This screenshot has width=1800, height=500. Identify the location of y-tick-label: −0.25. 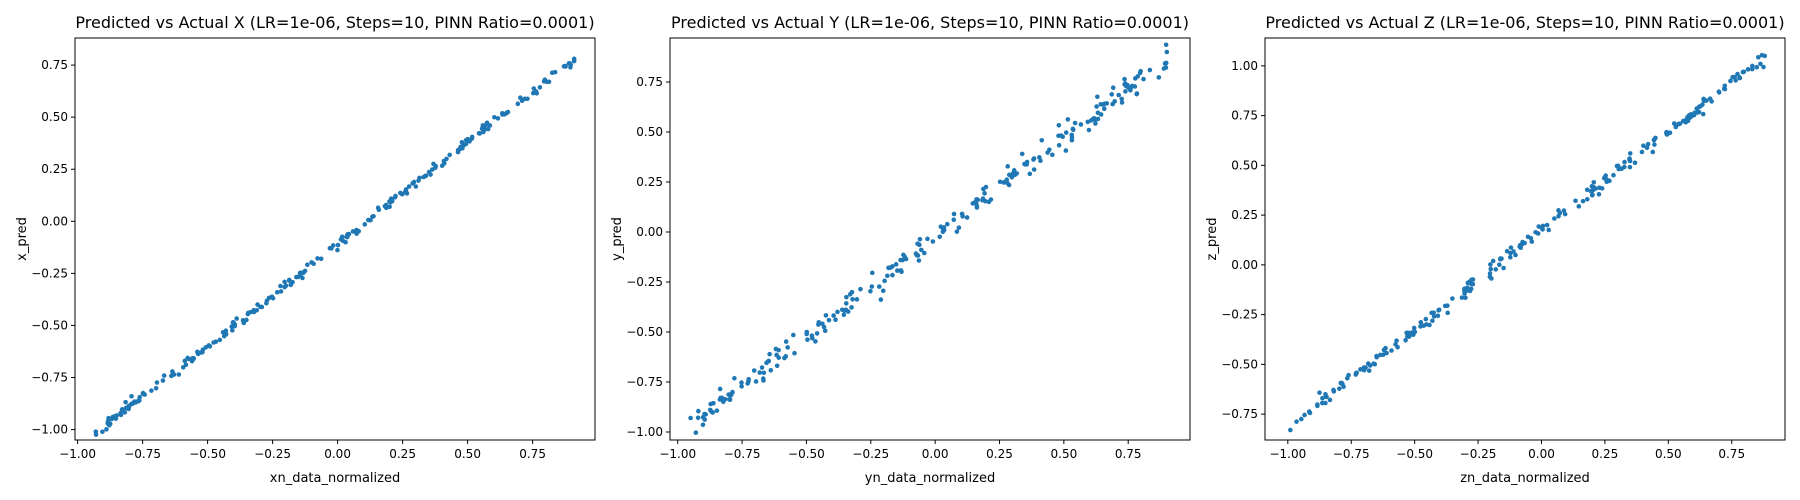
(49, 273).